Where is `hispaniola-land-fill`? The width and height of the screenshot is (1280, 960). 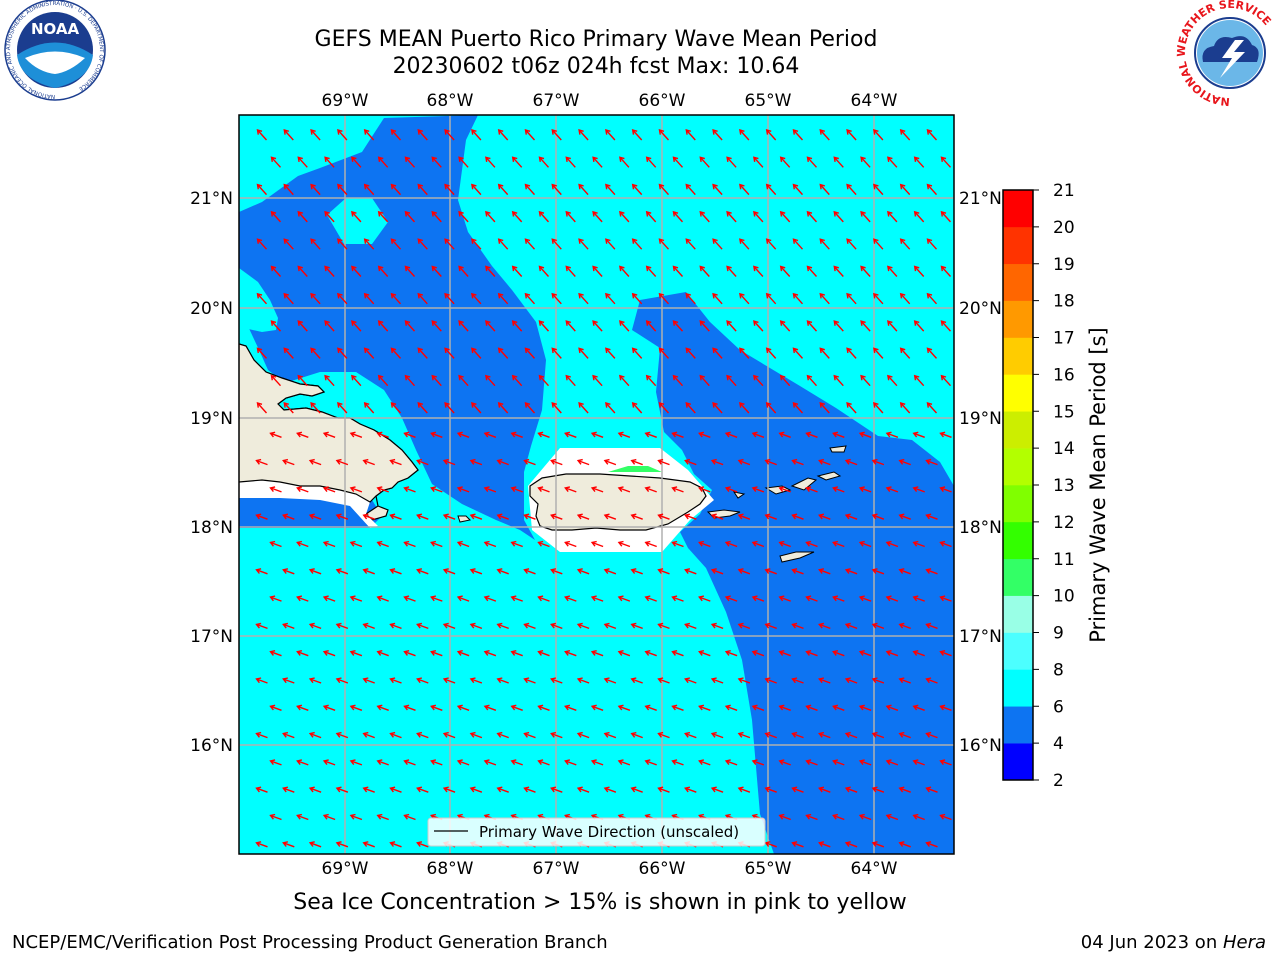 hispaniola-land-fill is located at coordinates (328, 423).